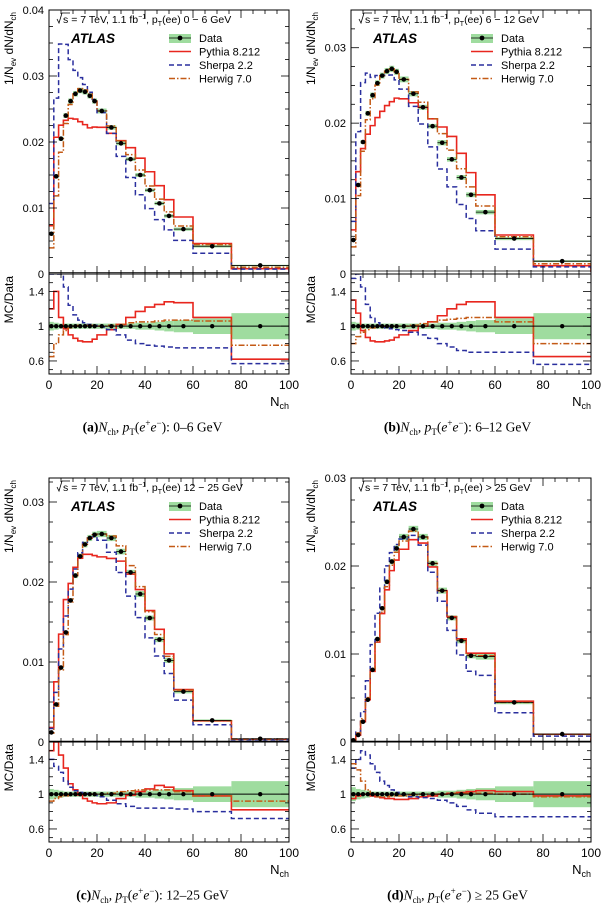  I want to click on y-axis-label: 1/Nev dN/dNch, so click(312, 48).